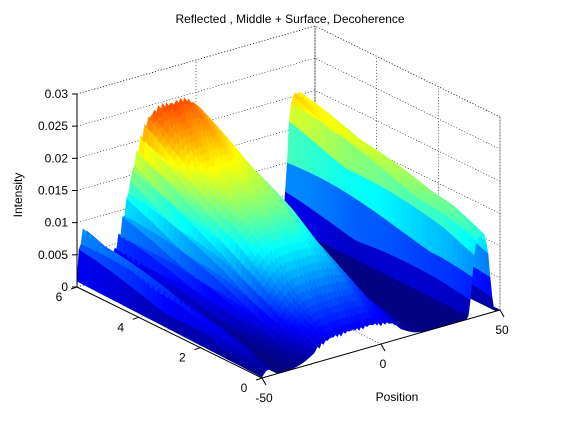 Image resolution: width=561 pixels, height=425 pixels. Describe the element at coordinates (53, 255) in the screenshot. I see `z-tick-label: 0.005` at that location.